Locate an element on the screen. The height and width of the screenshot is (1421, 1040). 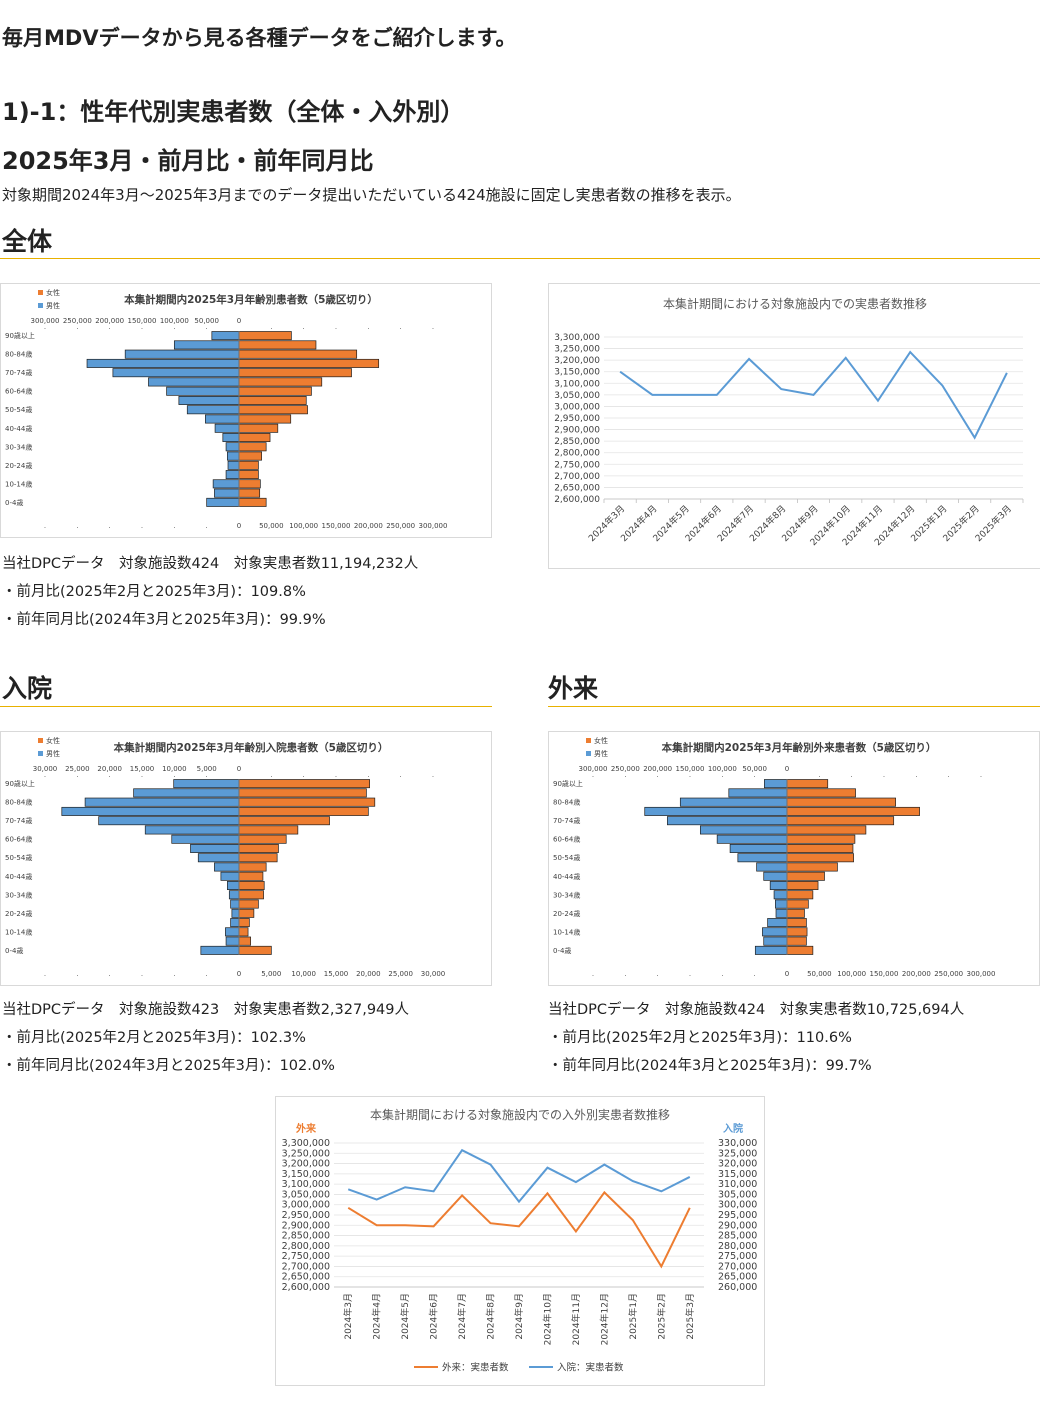
axis-tick-top: 50,000 is located at coordinates (754, 769).